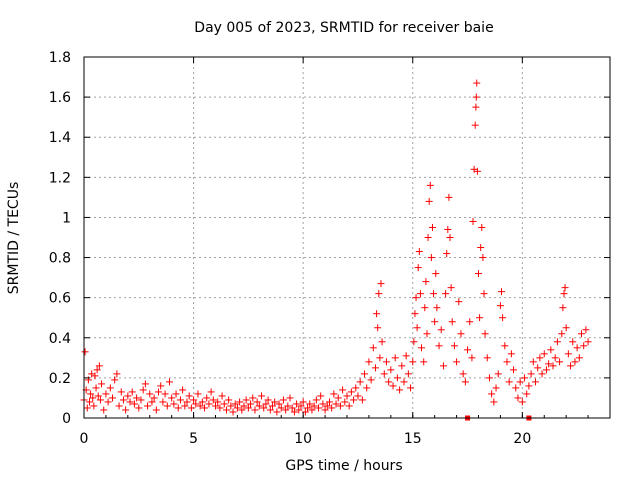  I want to click on y-tick-label: 1, so click(66, 218).